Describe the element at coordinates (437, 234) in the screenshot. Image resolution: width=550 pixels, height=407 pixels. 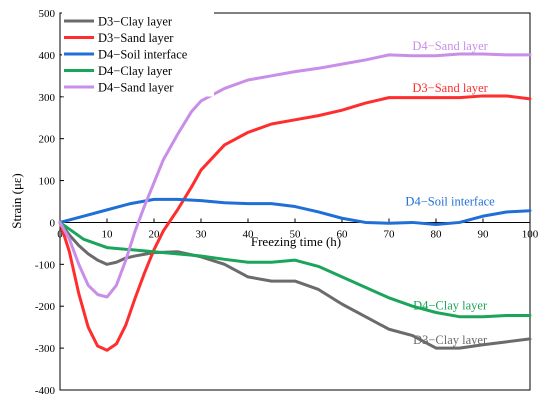
I see `x-tick-label: 80` at that location.